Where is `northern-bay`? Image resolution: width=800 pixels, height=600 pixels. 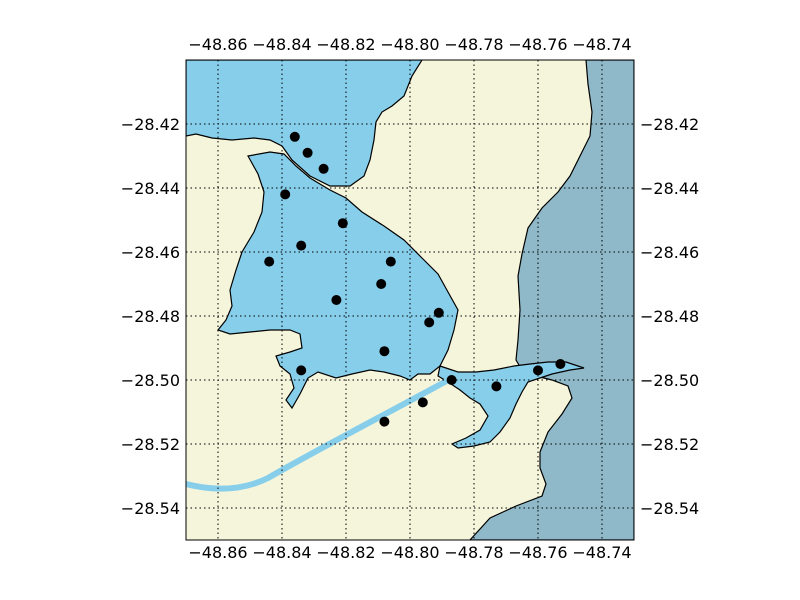 northern-bay is located at coordinates (304, 123).